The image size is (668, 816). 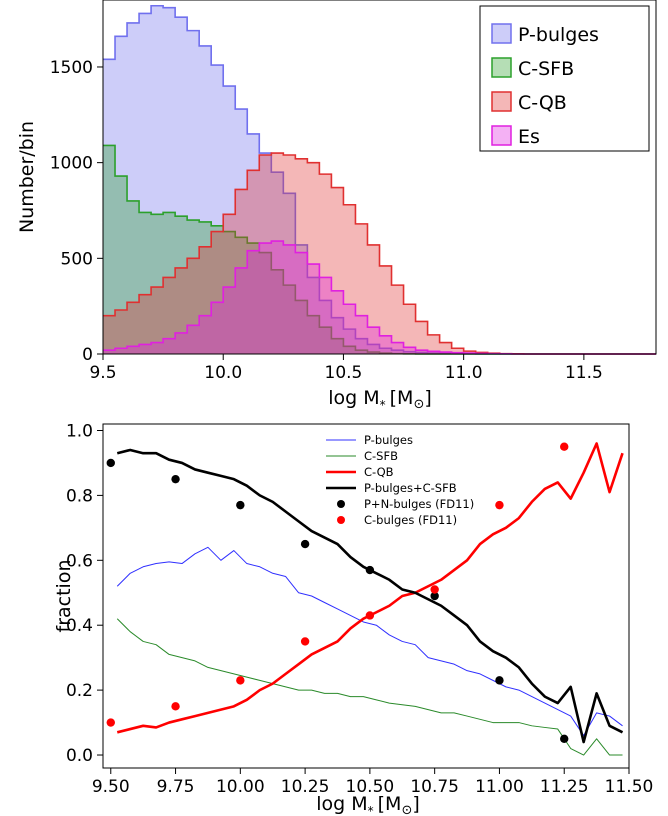 I want to click on fraction-line-c-sfb, so click(x=369, y=687).